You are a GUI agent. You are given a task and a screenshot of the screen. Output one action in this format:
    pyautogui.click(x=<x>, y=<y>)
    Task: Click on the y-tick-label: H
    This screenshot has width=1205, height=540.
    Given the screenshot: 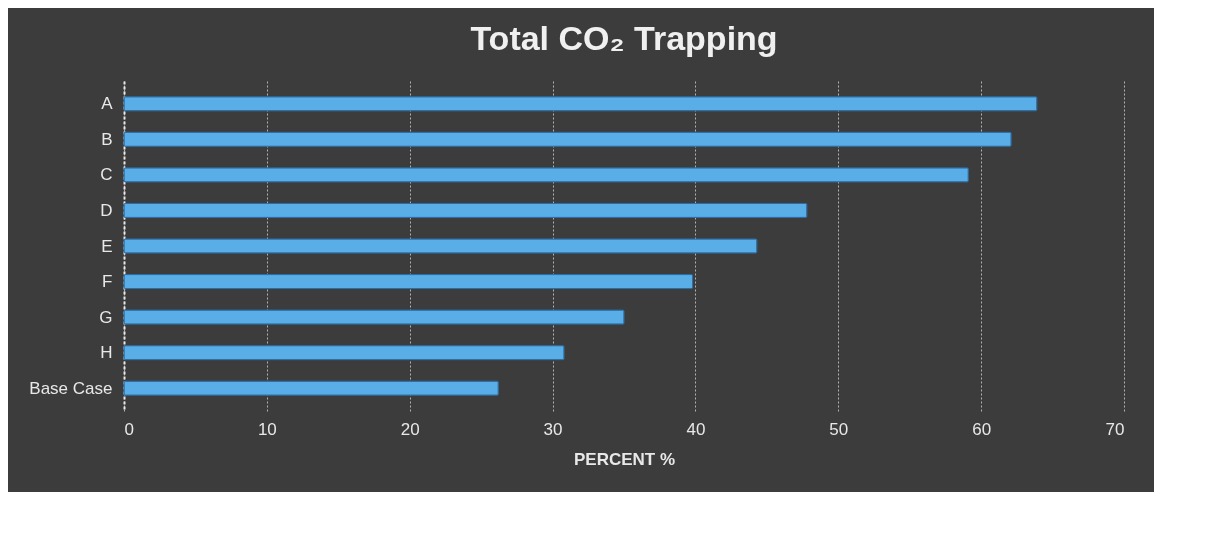 What is the action you would take?
    pyautogui.click(x=106, y=353)
    